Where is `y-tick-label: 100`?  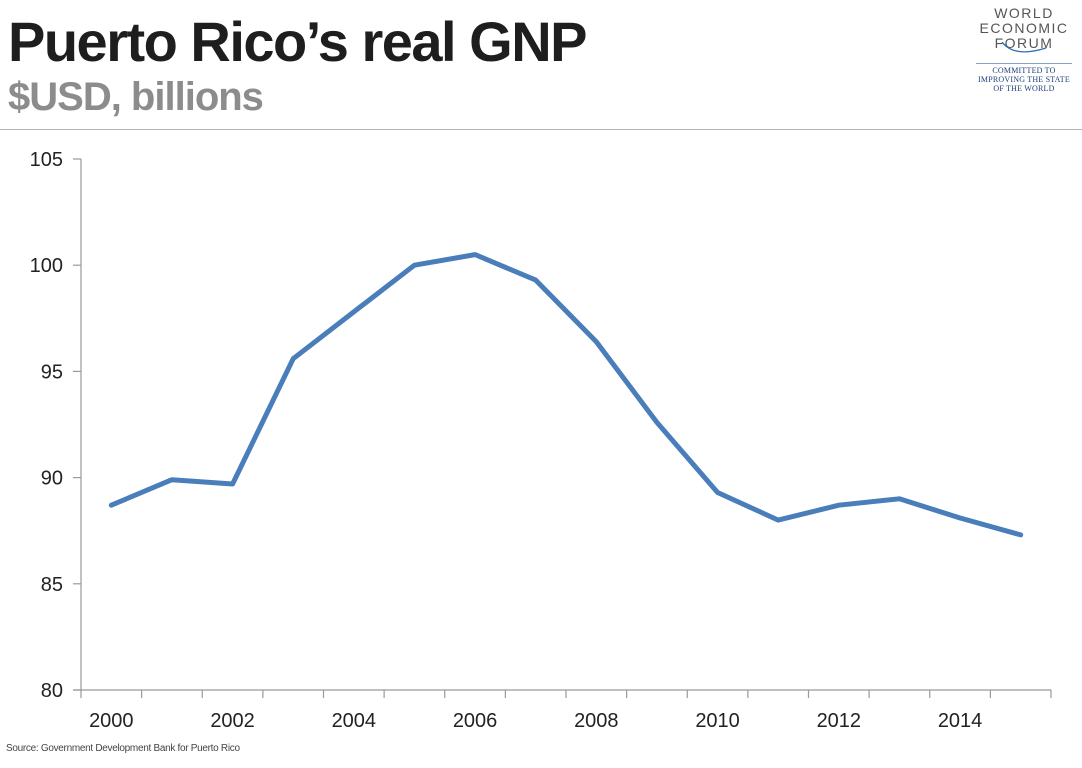 y-tick-label: 100 is located at coordinates (46, 266).